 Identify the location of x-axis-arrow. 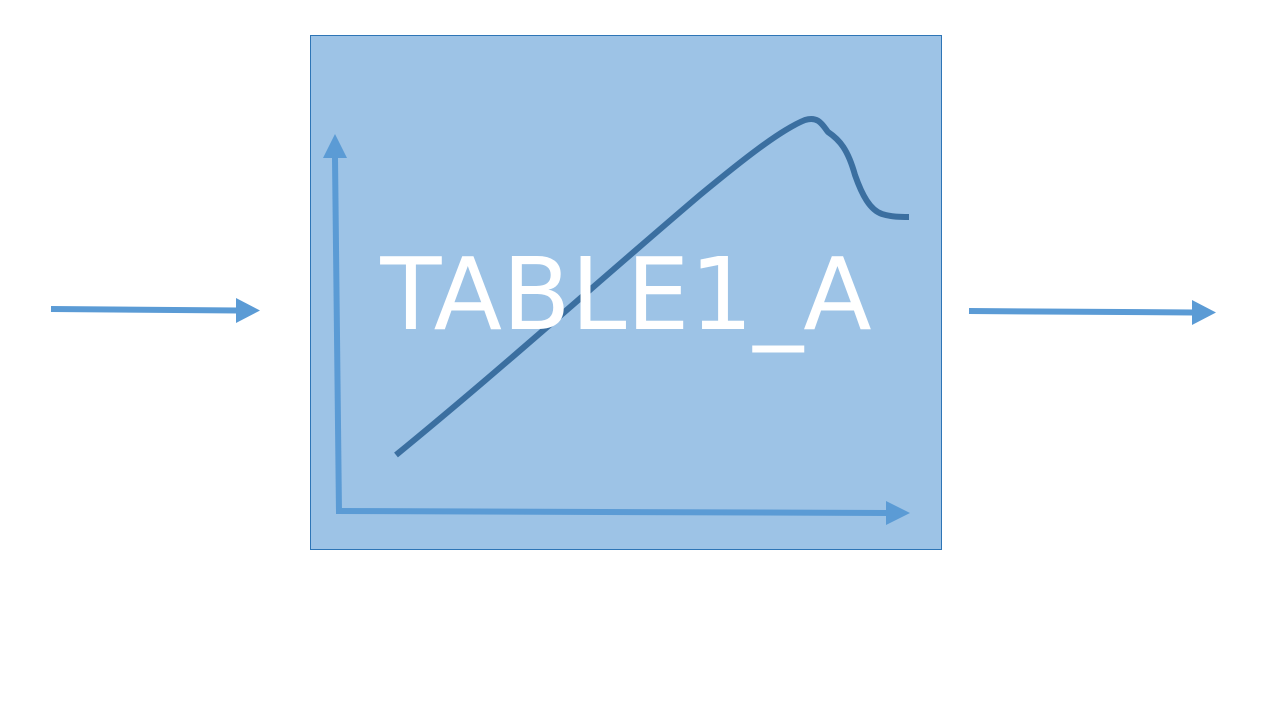
(622, 513).